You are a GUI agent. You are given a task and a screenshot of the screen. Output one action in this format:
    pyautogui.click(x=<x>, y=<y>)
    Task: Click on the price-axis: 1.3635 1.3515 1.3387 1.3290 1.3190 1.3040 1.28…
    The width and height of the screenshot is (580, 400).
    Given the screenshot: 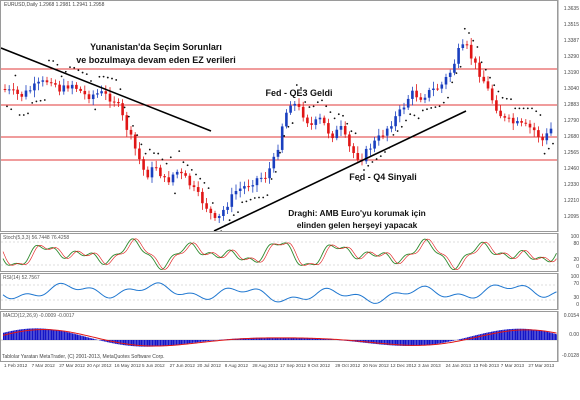 What is the action you would take?
    pyautogui.click(x=569, y=116)
    